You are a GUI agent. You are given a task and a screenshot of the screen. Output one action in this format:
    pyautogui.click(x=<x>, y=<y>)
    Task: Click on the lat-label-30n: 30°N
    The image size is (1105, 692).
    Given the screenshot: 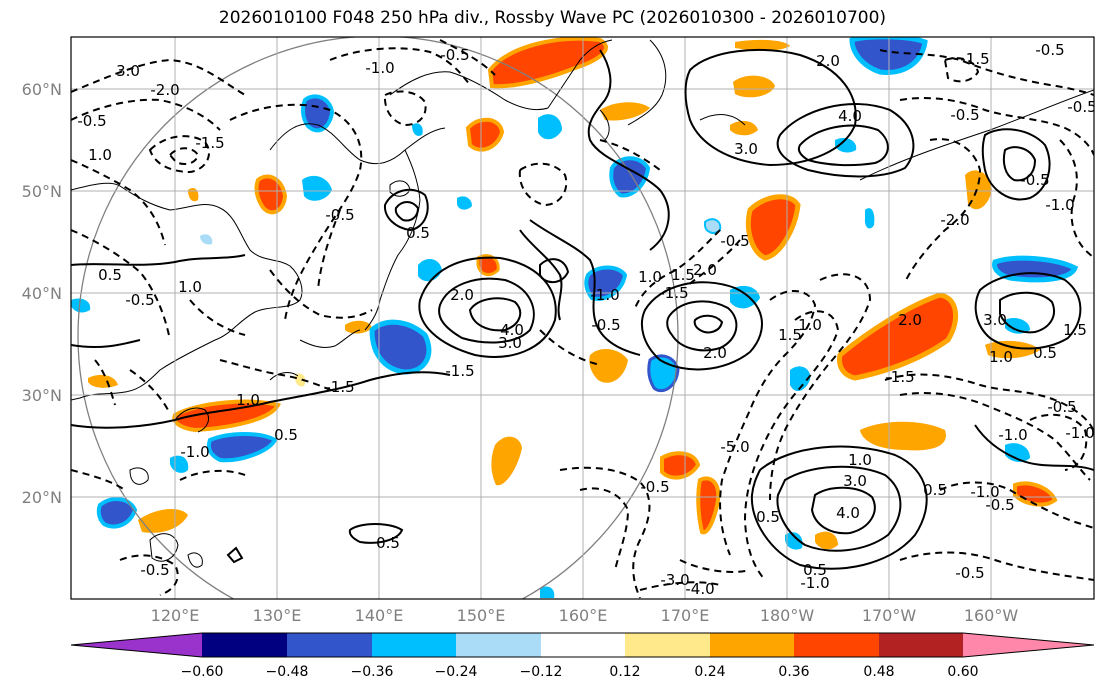 What is the action you would take?
    pyautogui.click(x=42, y=395)
    